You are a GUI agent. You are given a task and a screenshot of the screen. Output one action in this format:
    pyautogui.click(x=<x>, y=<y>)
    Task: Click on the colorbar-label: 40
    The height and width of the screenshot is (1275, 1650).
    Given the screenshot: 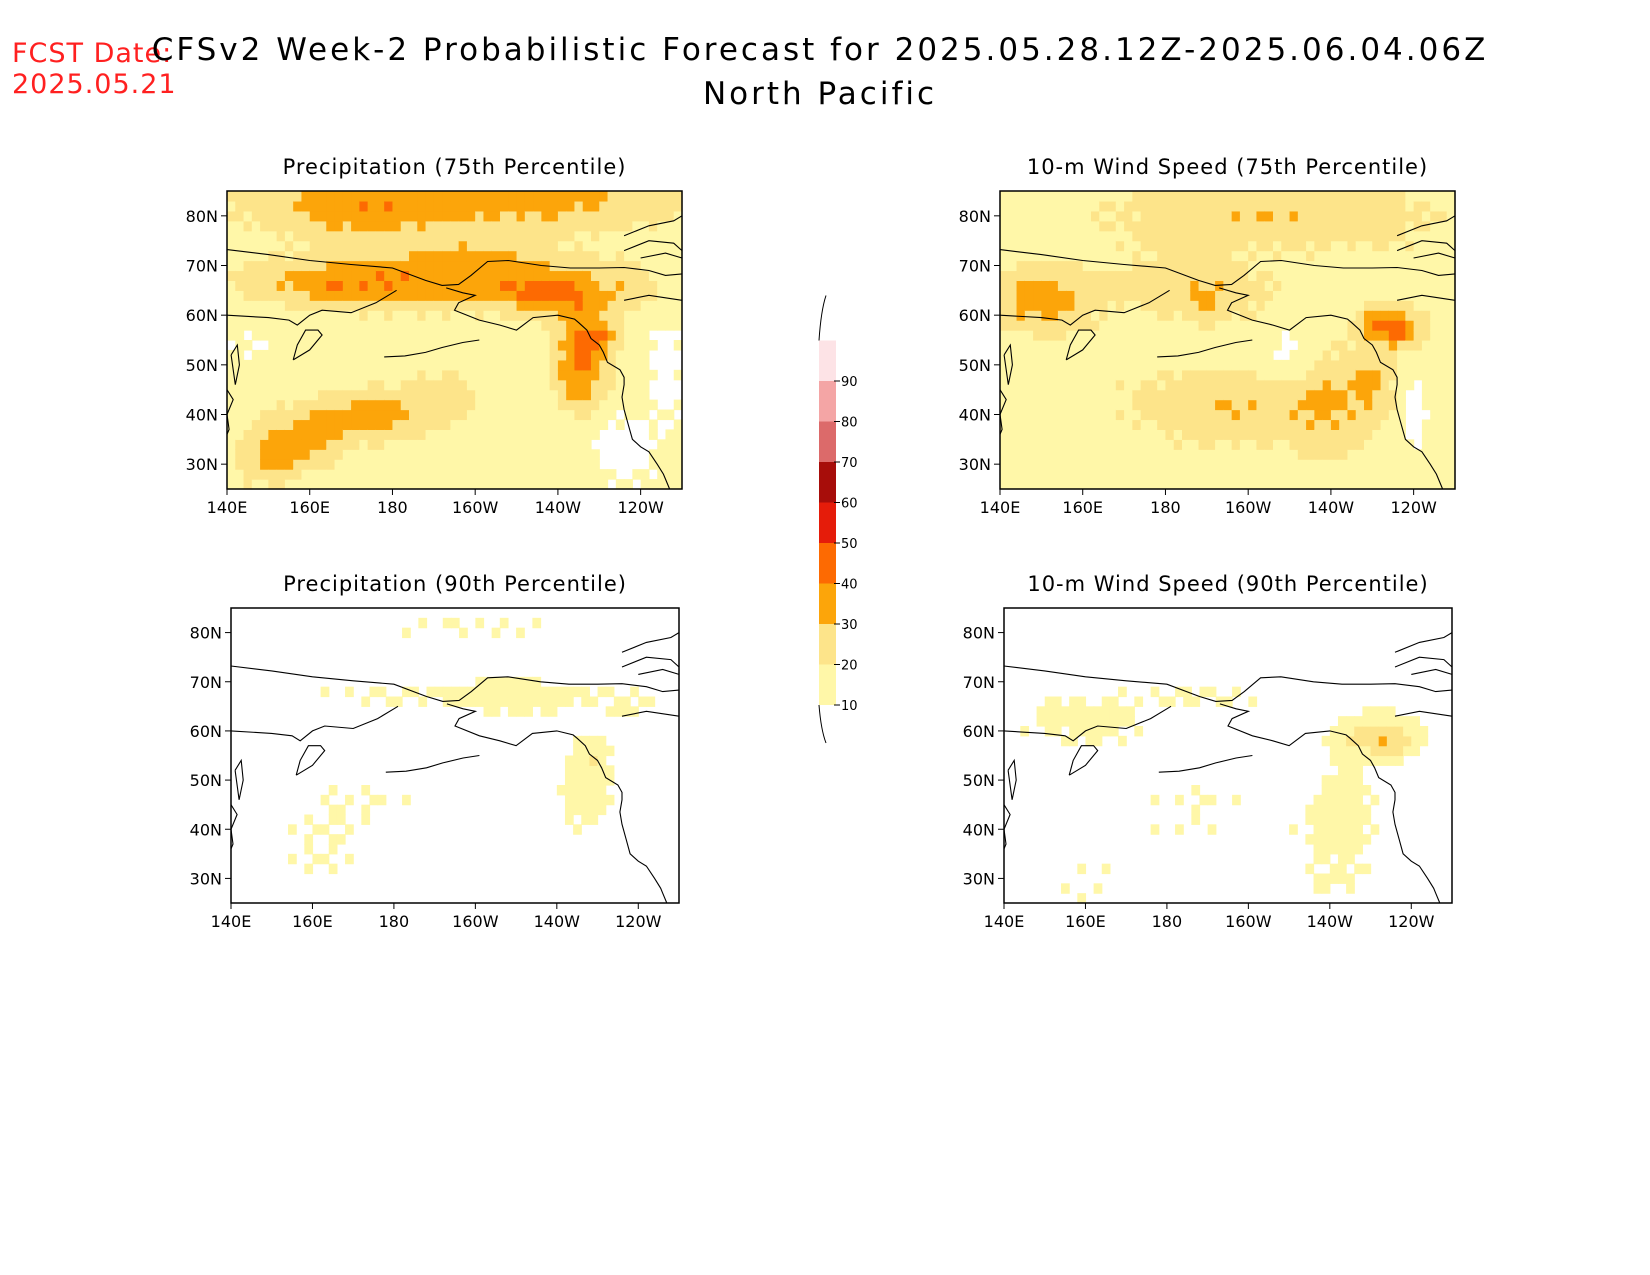 What is the action you would take?
    pyautogui.click(x=849, y=585)
    